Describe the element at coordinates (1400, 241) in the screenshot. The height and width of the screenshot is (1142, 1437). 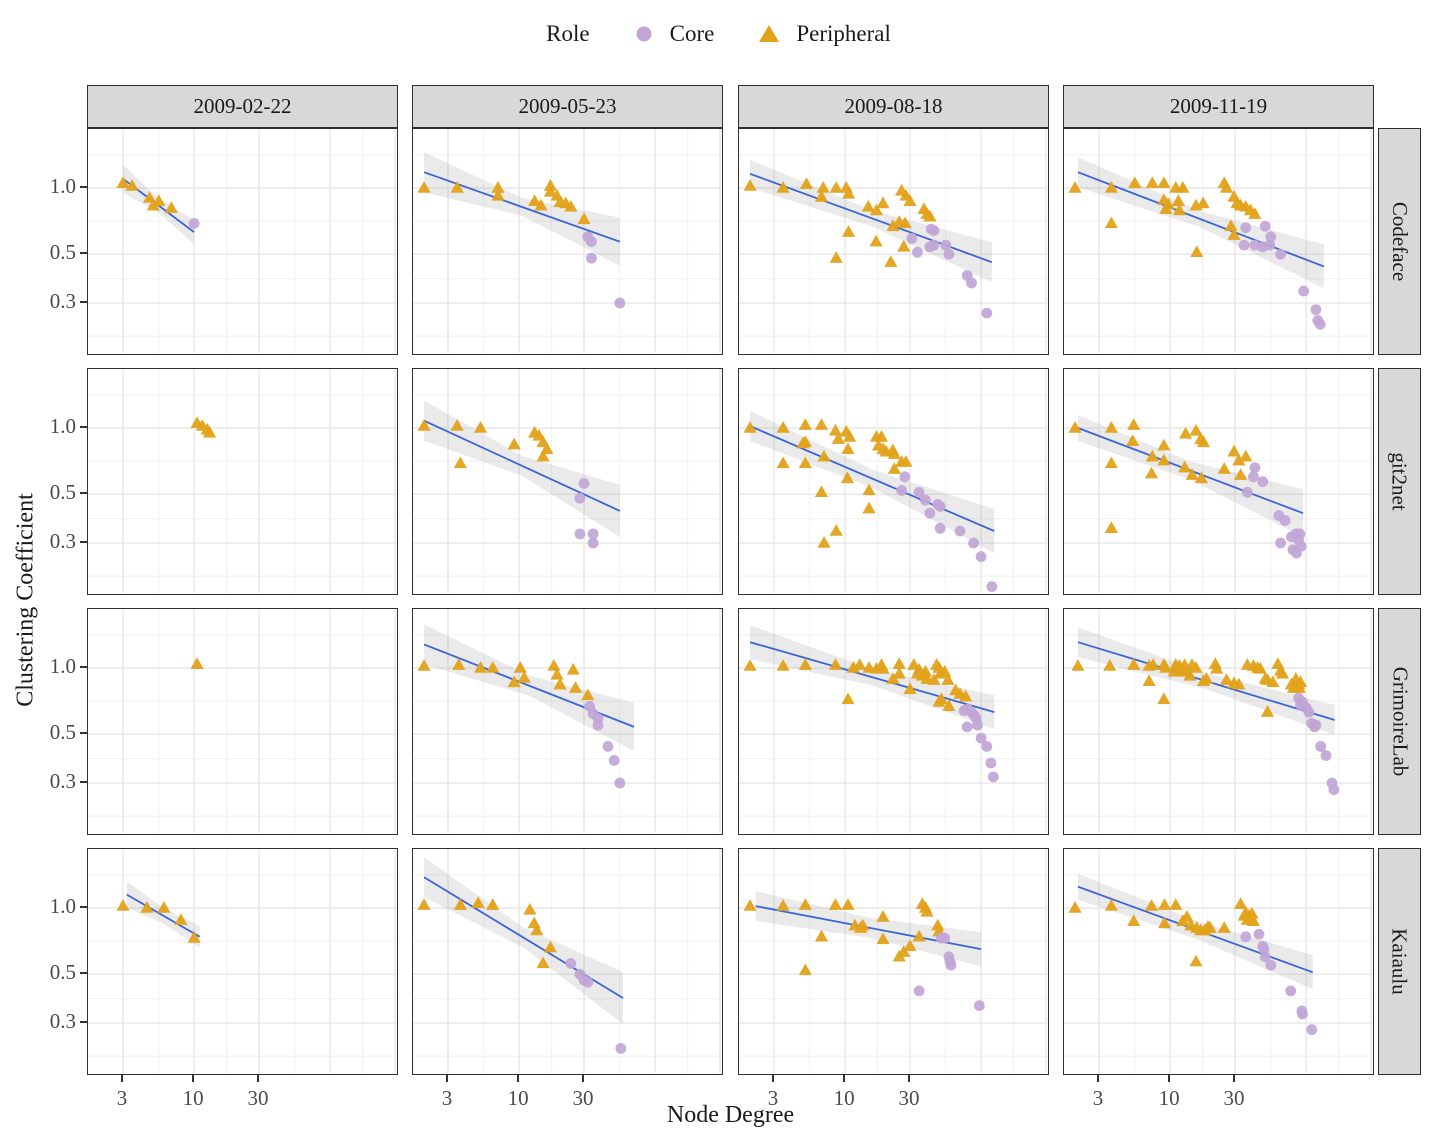
I see `facet-row-label: Codeface` at that location.